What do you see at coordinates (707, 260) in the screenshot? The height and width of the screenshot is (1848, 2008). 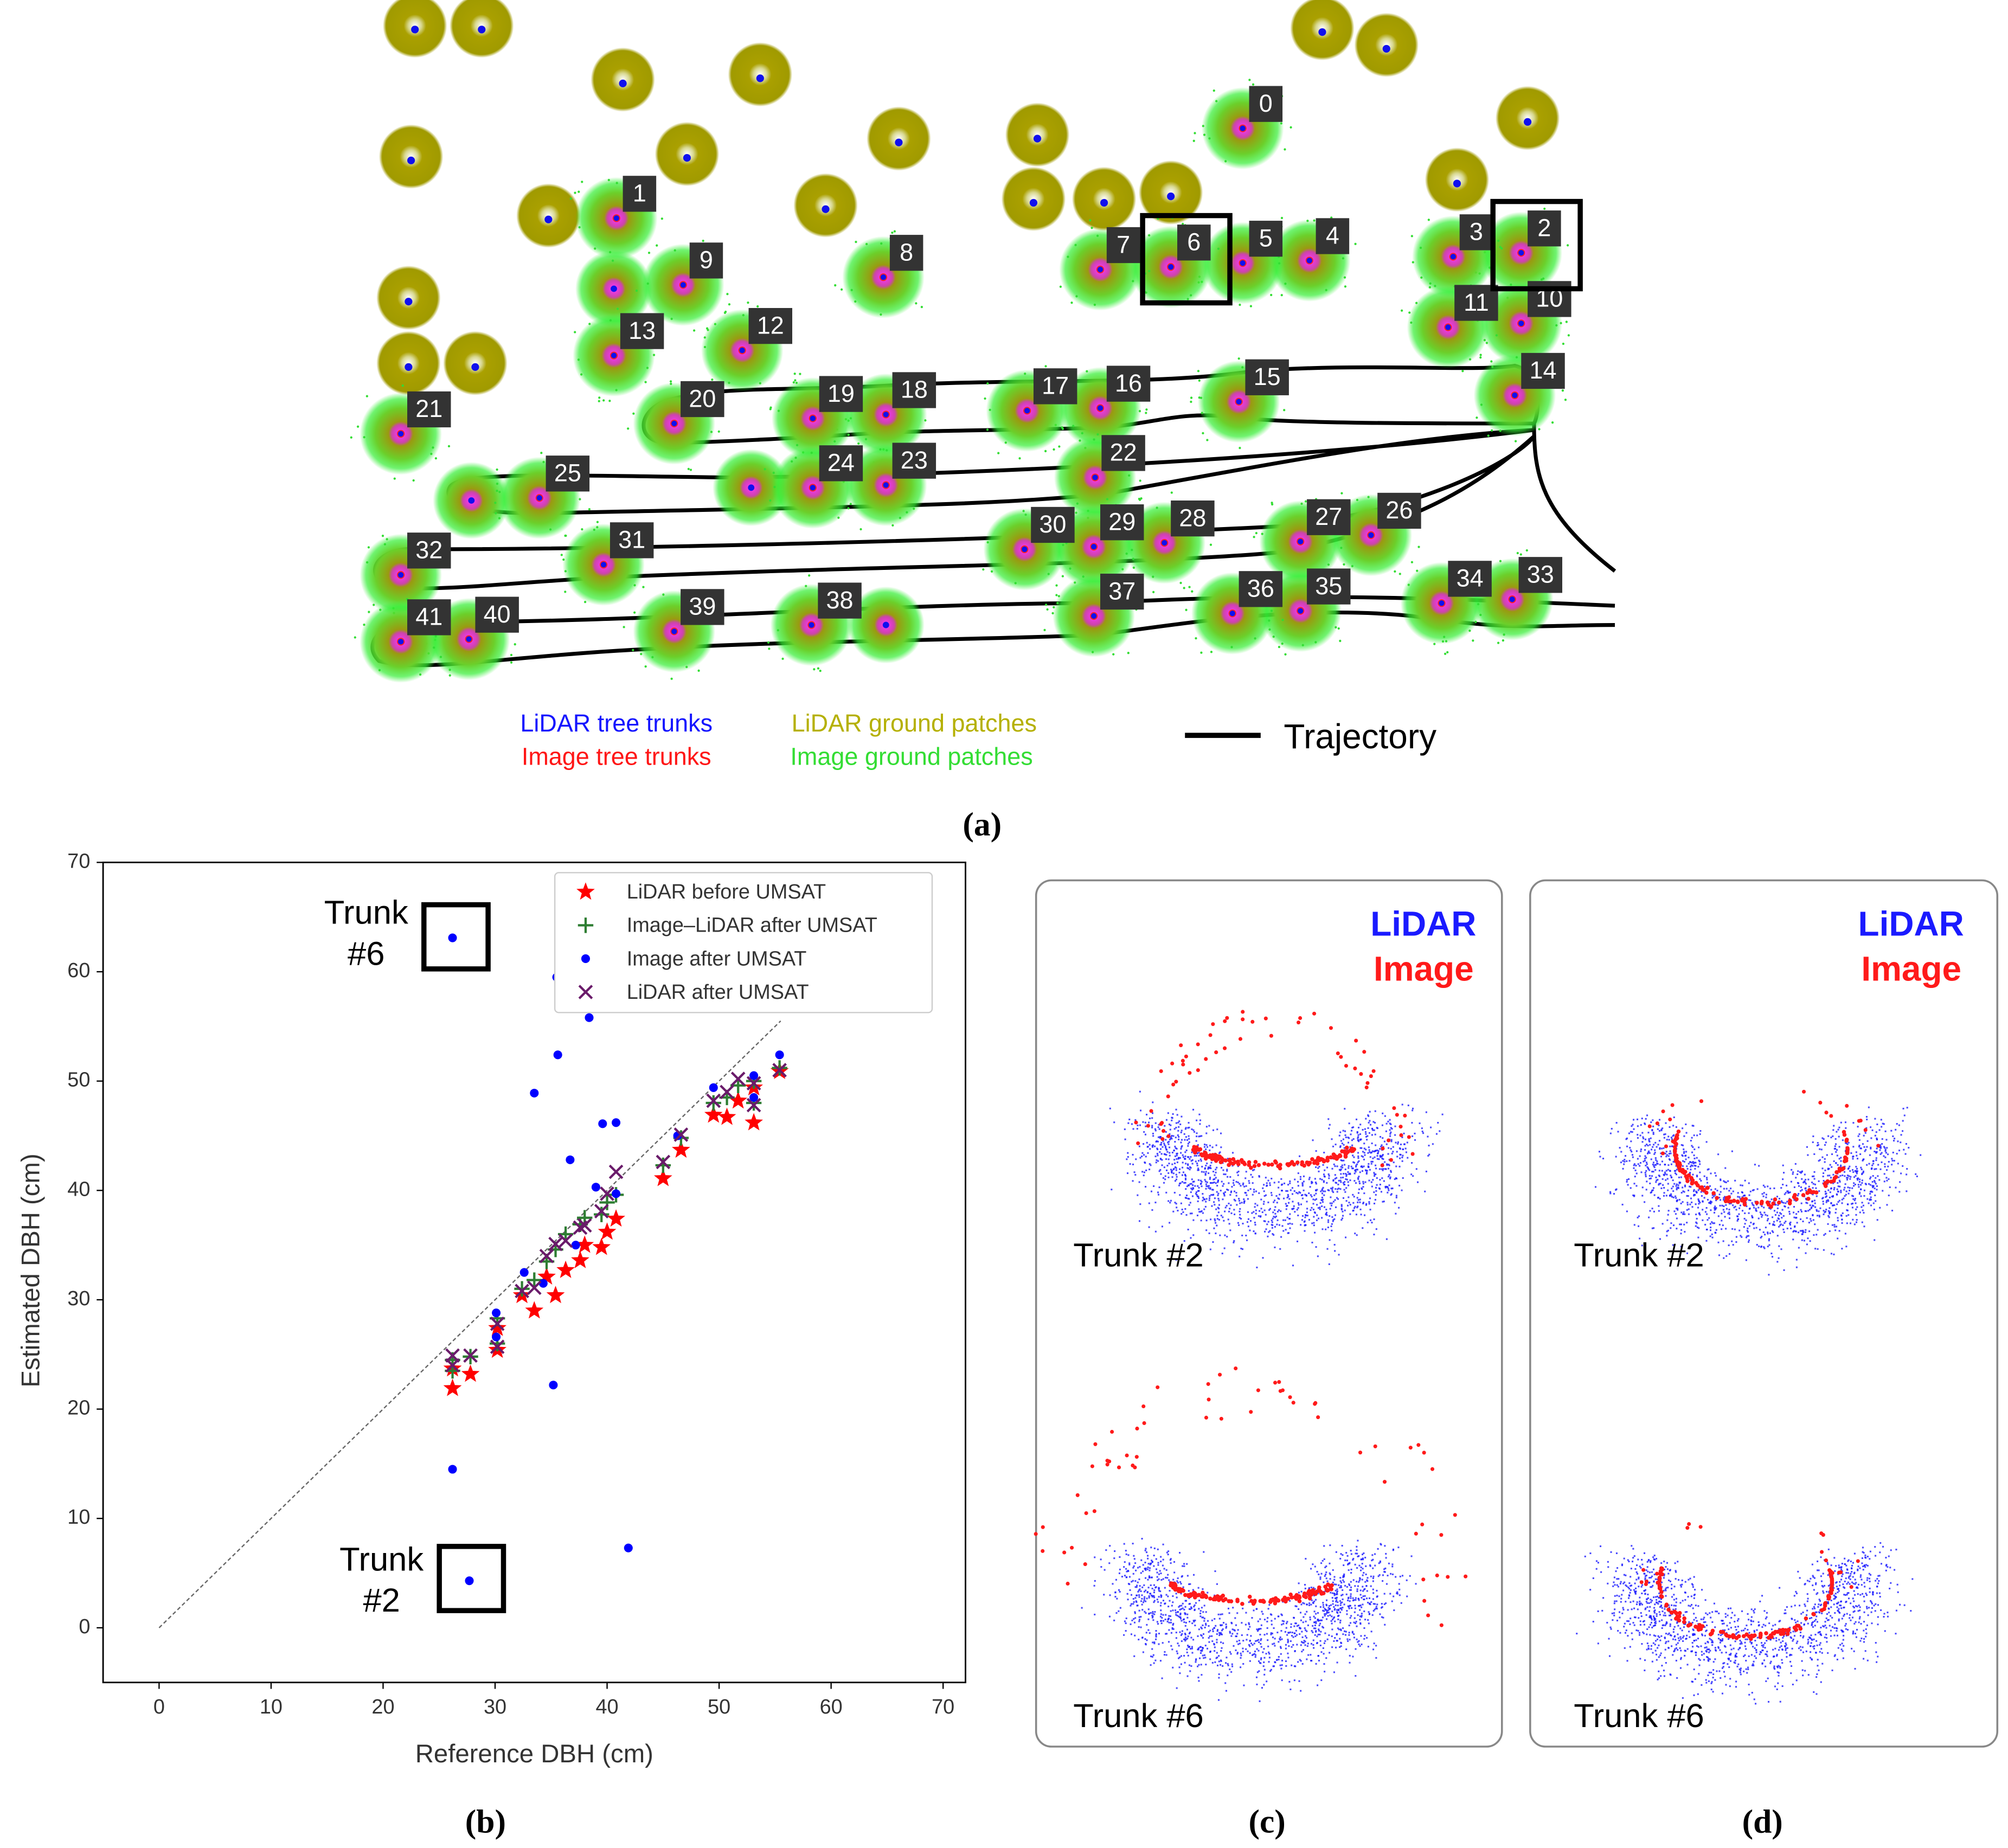 I see `tree-label: 9` at bounding box center [707, 260].